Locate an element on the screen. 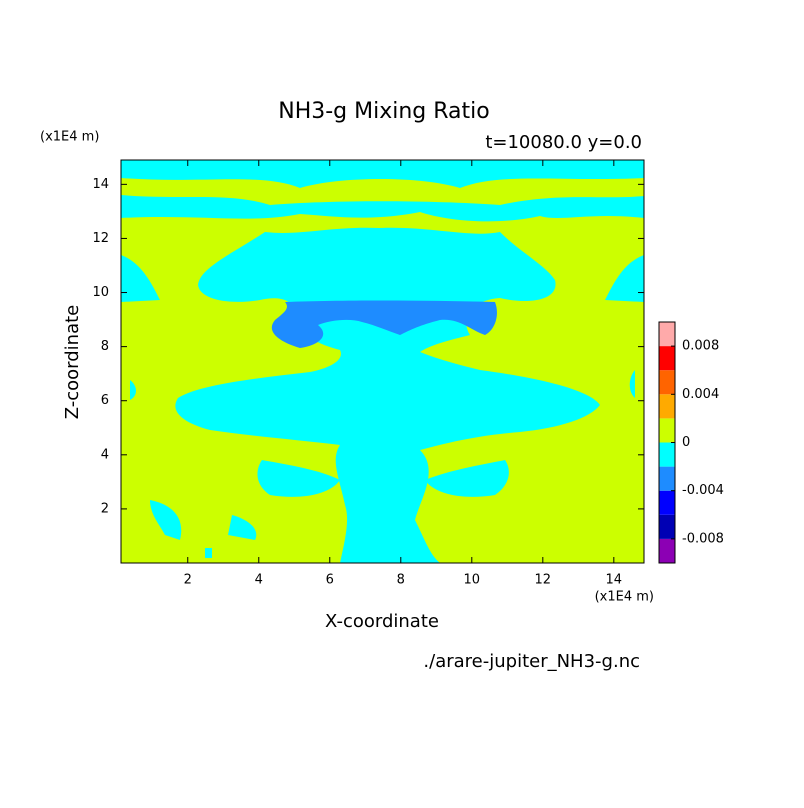 This screenshot has width=804, height=808. y-unit: (x1E4 m) is located at coordinates (69, 137).